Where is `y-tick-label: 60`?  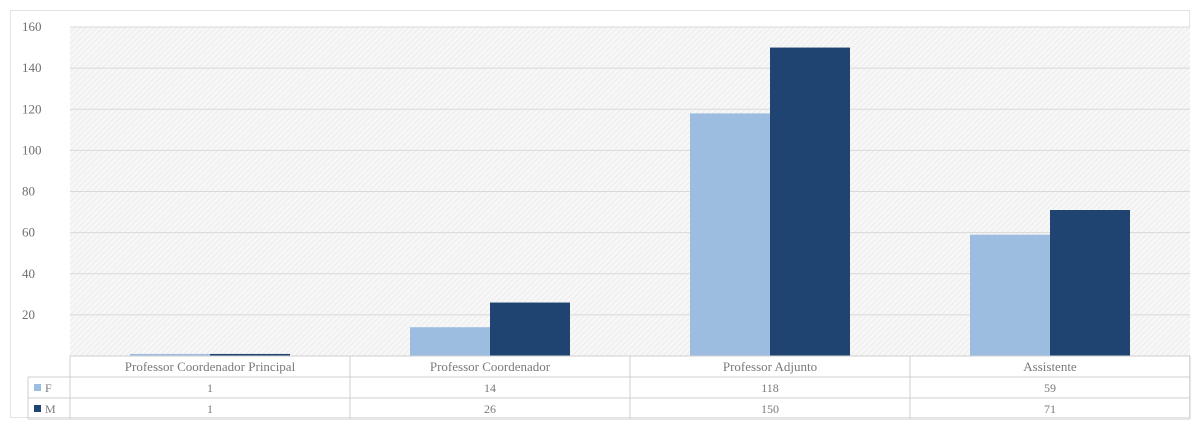 y-tick-label: 60 is located at coordinates (28, 232).